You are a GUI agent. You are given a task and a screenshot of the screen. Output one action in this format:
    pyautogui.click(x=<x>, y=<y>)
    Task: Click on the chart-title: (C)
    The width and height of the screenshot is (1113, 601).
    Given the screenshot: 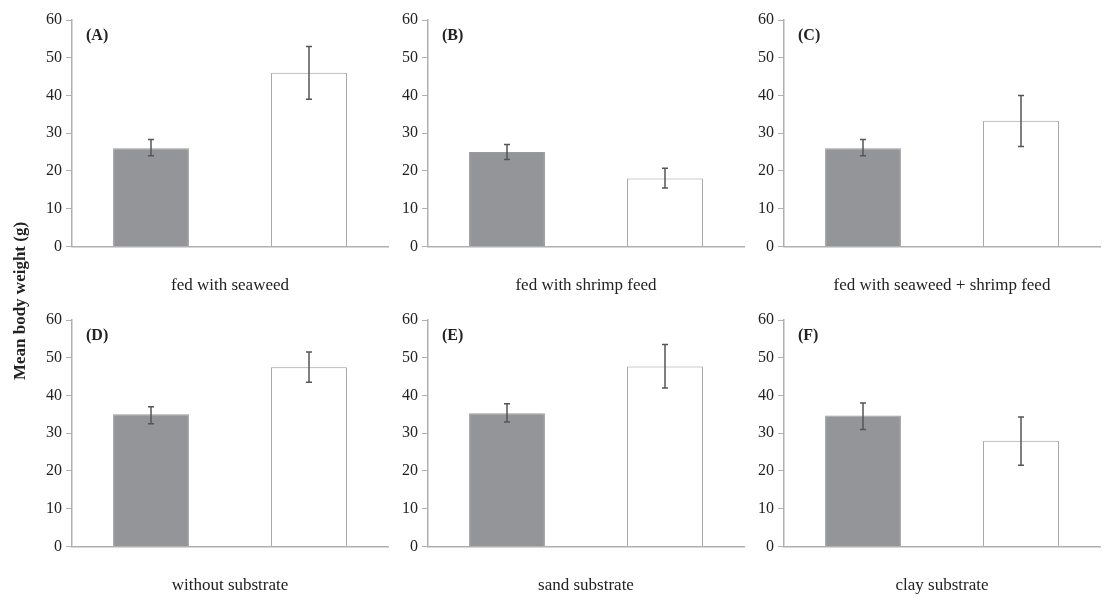 What is the action you would take?
    pyautogui.click(x=809, y=35)
    